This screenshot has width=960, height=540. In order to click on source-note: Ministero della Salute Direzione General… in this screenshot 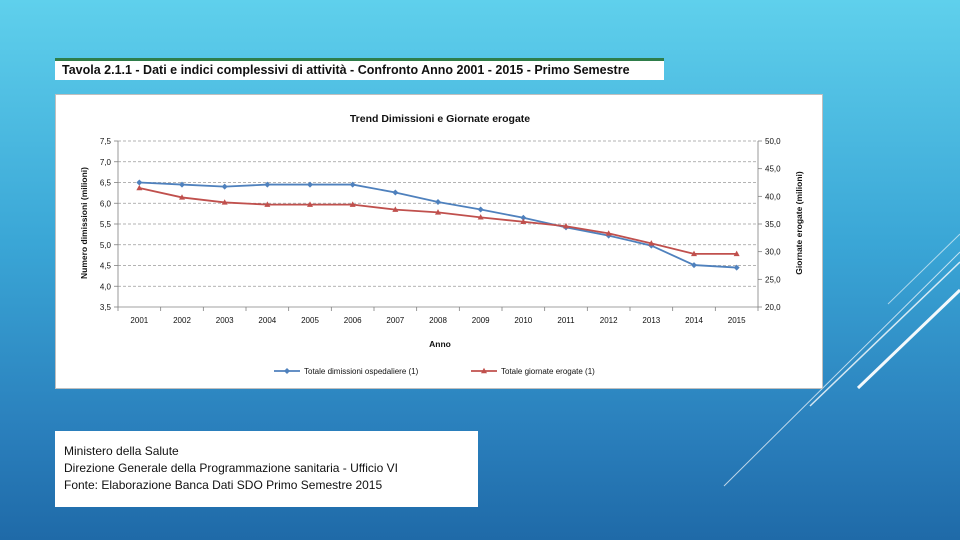, I will do `click(266, 469)`.